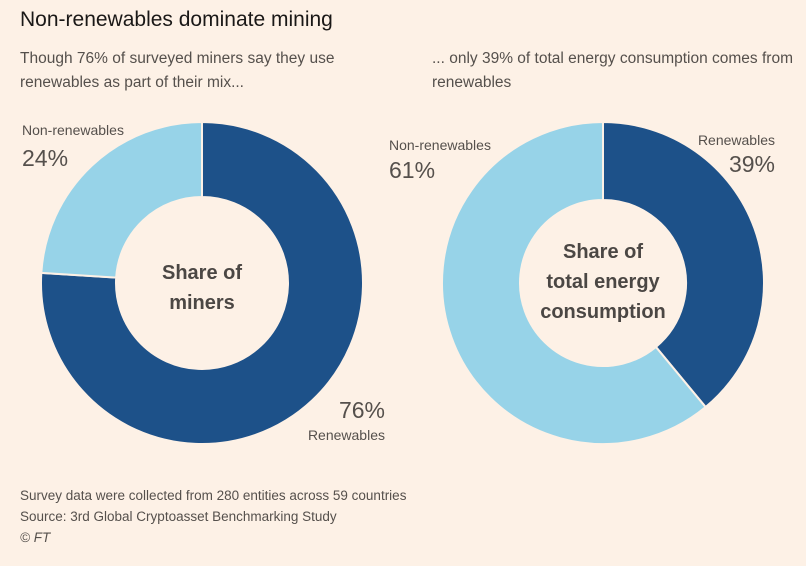 The height and width of the screenshot is (566, 806). Describe the element at coordinates (121, 199) in the screenshot. I see `slice-non-renewables` at that location.